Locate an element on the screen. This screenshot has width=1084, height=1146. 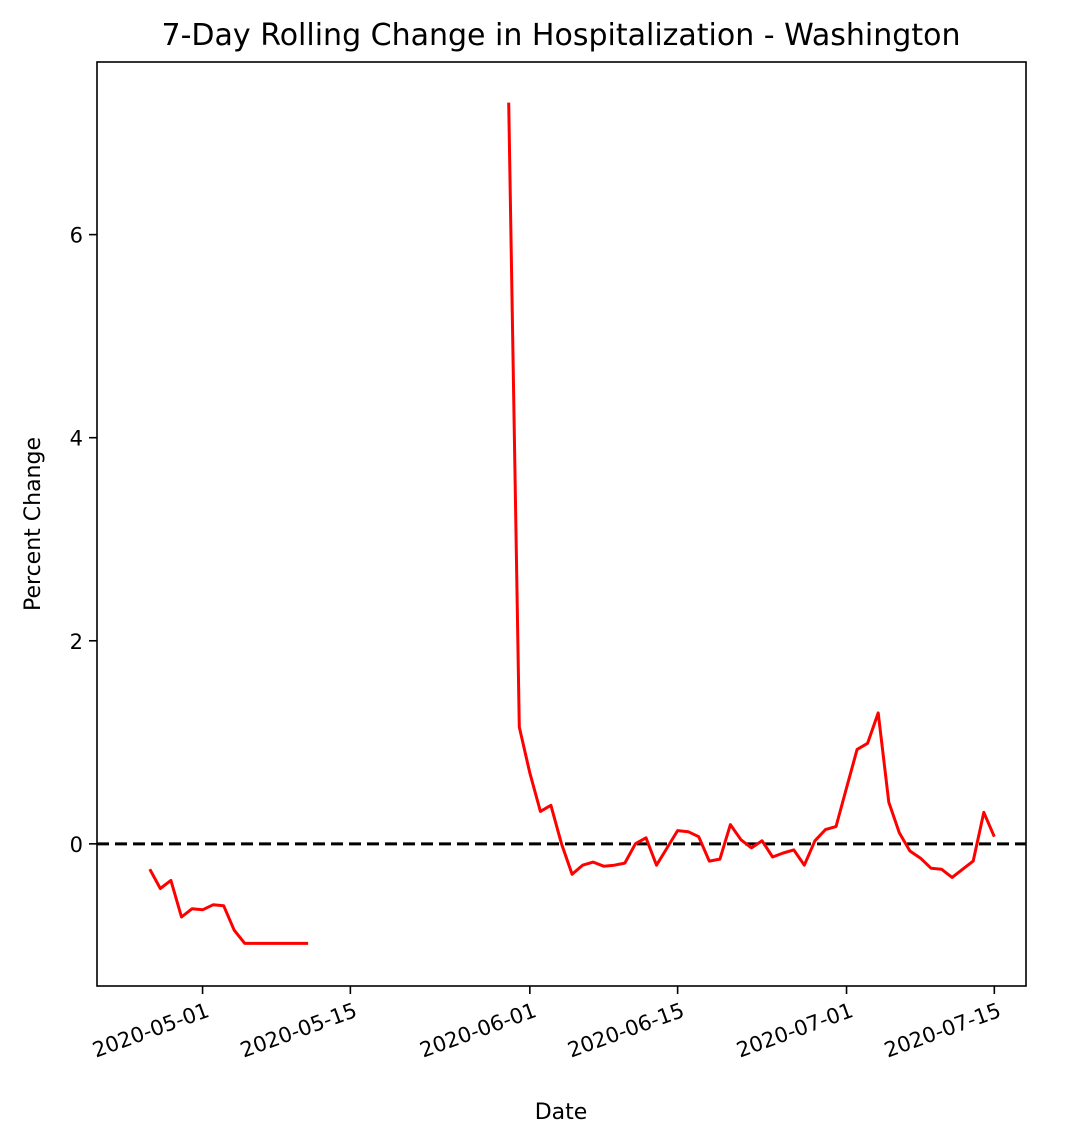
y-tick-label: 4 is located at coordinates (76, 439).